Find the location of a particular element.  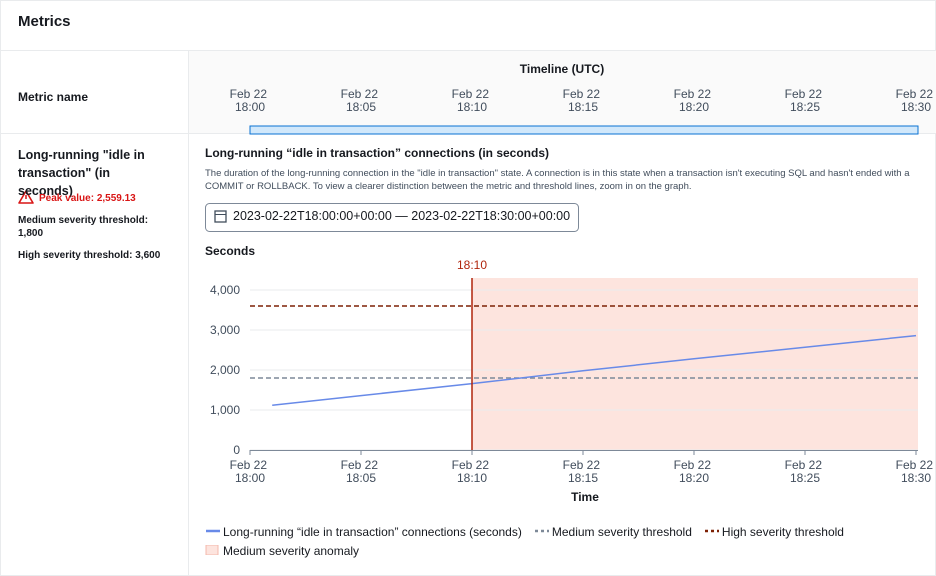

legend-item: High severity threshold is located at coordinates (774, 532).